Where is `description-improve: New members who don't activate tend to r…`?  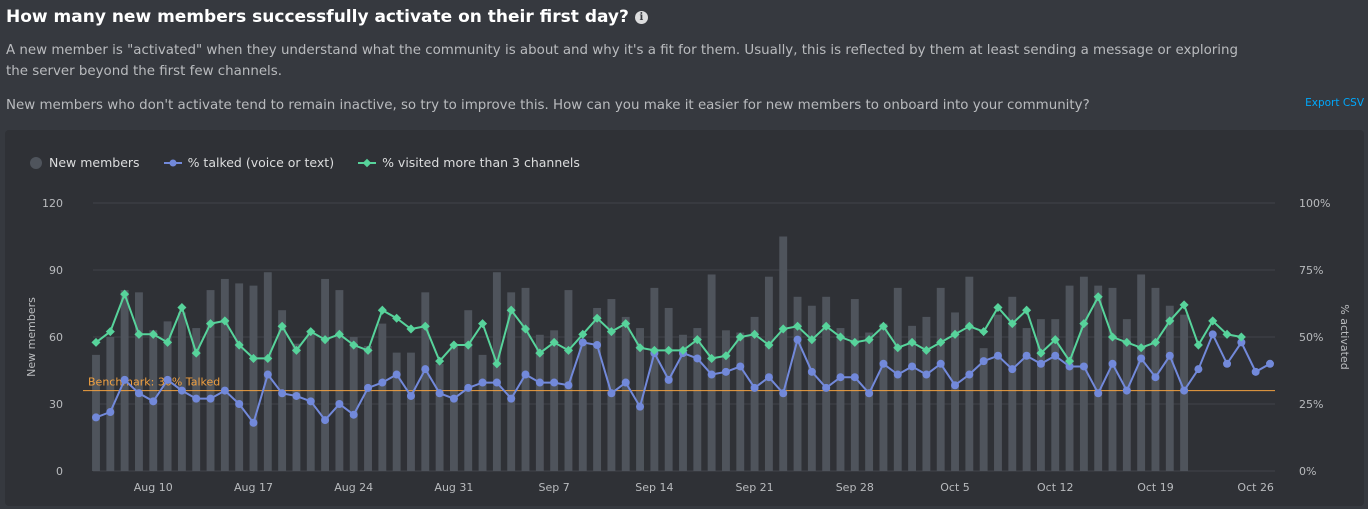
description-improve: New members who don't activate tend to r… is located at coordinates (548, 105).